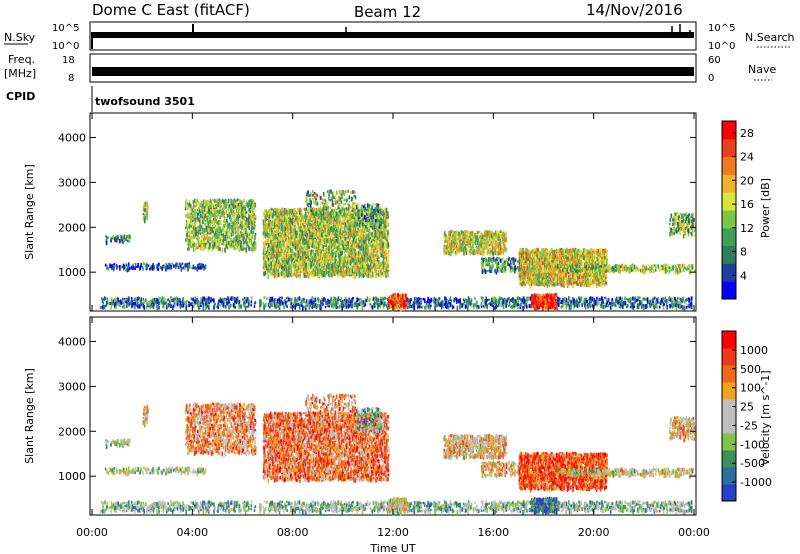 Image resolution: width=800 pixels, height=554 pixels. I want to click on freq-label: Freq., so click(21, 59).